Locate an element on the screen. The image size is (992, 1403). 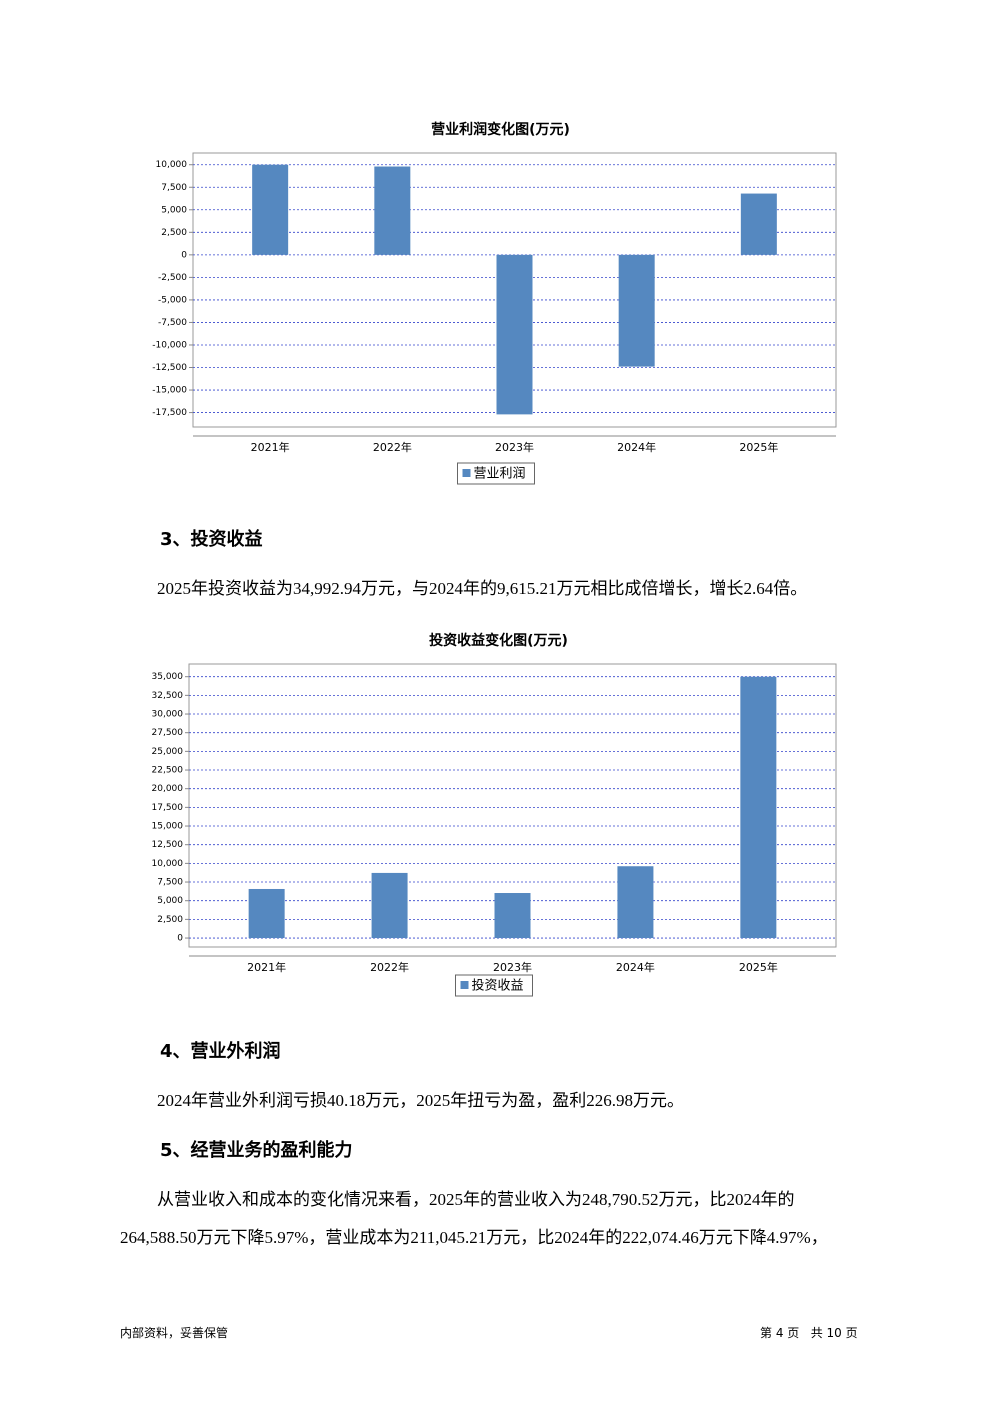
y-tick-label: -5,000 is located at coordinates (172, 300).